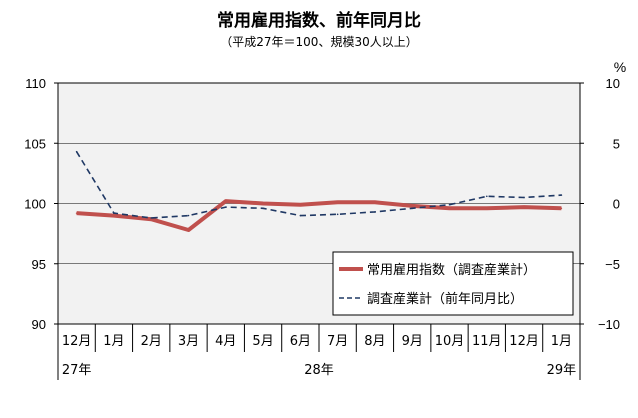 This screenshot has width=638, height=418. What do you see at coordinates (612, 264) in the screenshot?
I see `right-tick-label: −5` at bounding box center [612, 264].